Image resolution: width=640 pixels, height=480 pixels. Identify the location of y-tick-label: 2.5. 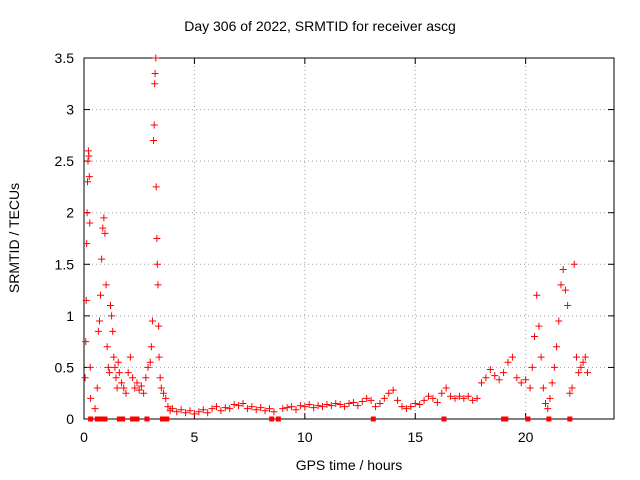
(65, 161).